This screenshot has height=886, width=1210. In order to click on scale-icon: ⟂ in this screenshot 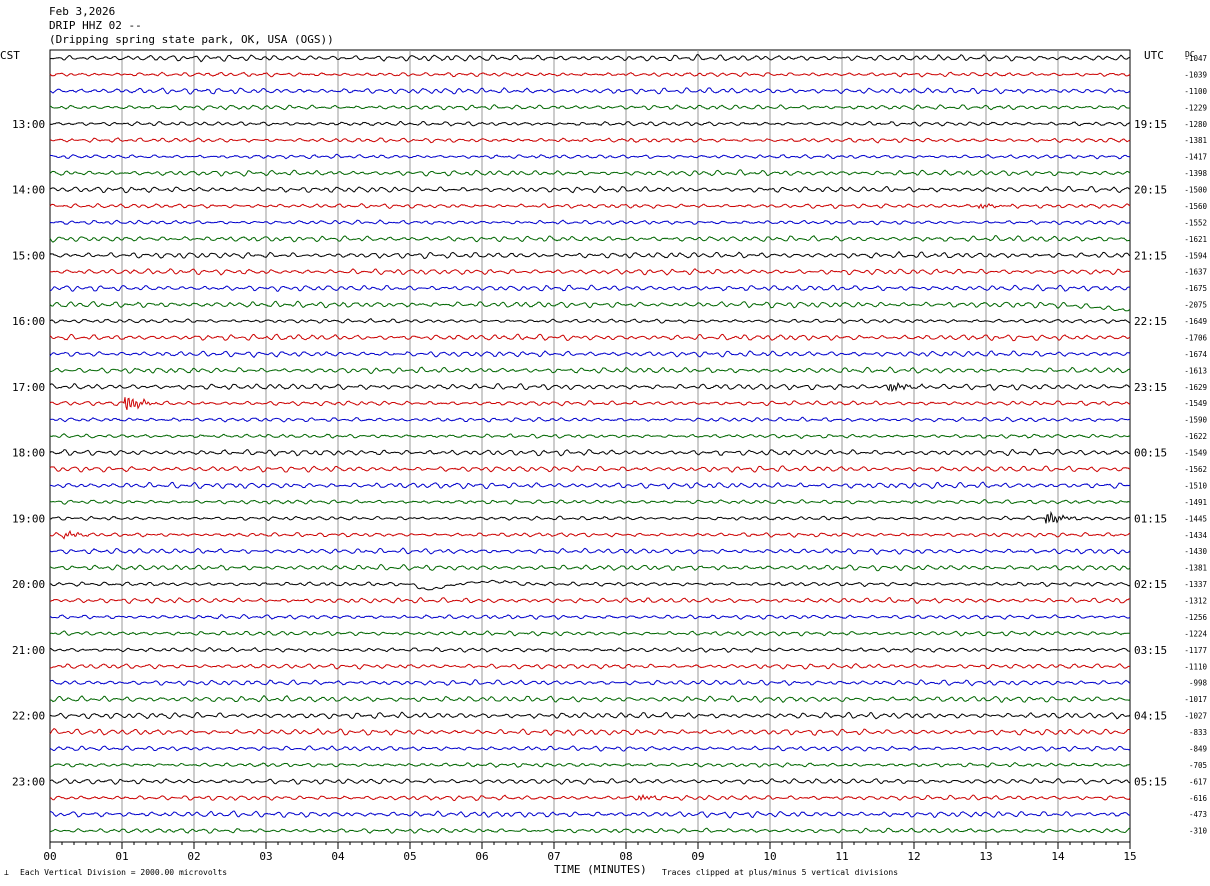, I will do `click(6, 872)`.